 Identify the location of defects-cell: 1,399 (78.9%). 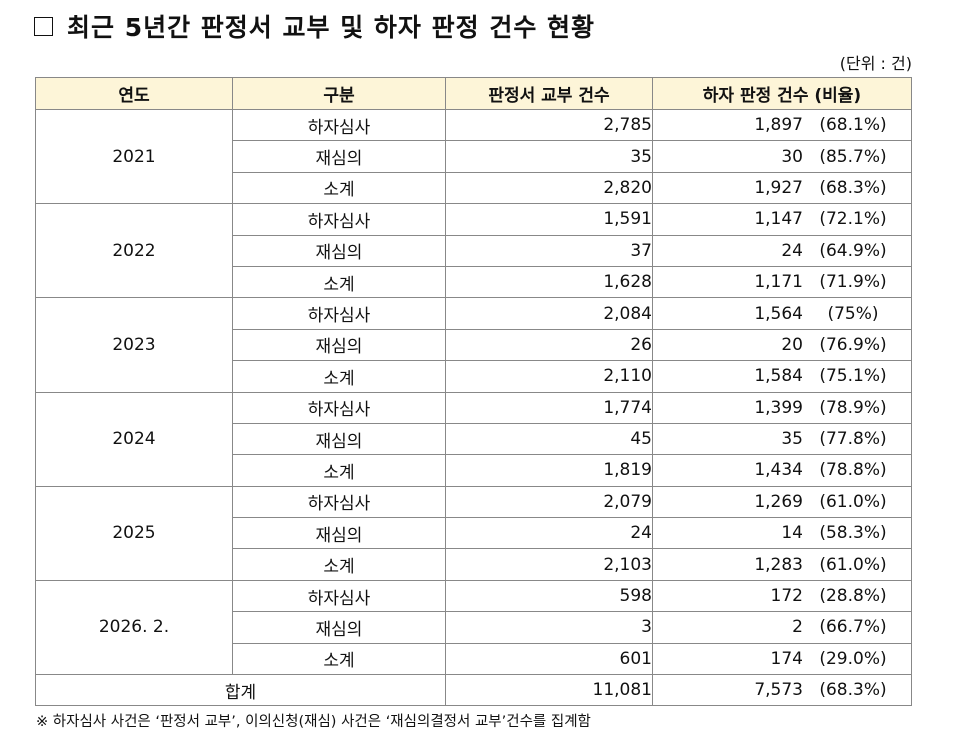
(782, 407).